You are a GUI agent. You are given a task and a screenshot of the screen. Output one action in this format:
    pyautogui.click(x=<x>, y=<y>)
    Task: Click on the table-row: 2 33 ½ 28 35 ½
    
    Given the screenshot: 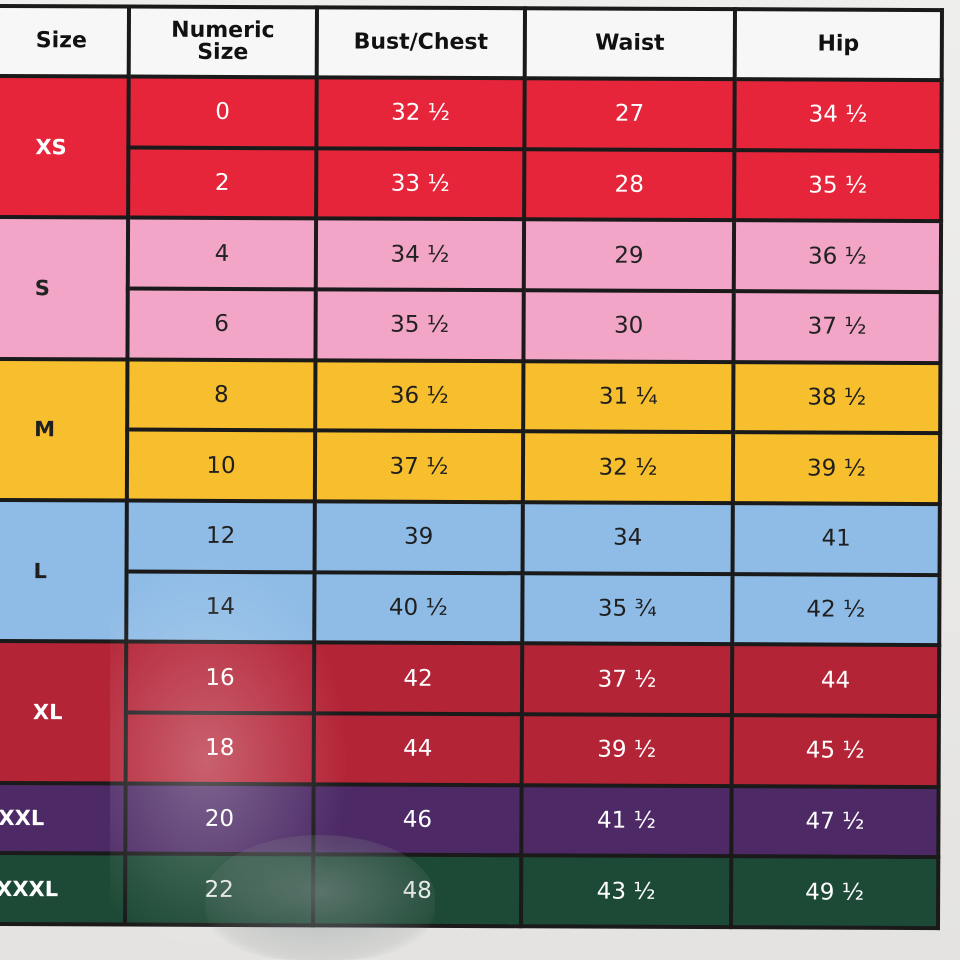 What is the action you would take?
    pyautogui.click(x=471, y=184)
    